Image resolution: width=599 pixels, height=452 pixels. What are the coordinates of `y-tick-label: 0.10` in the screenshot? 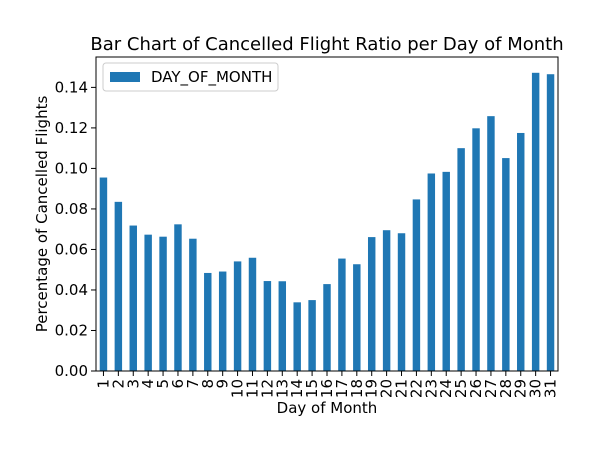 It's located at (71, 168).